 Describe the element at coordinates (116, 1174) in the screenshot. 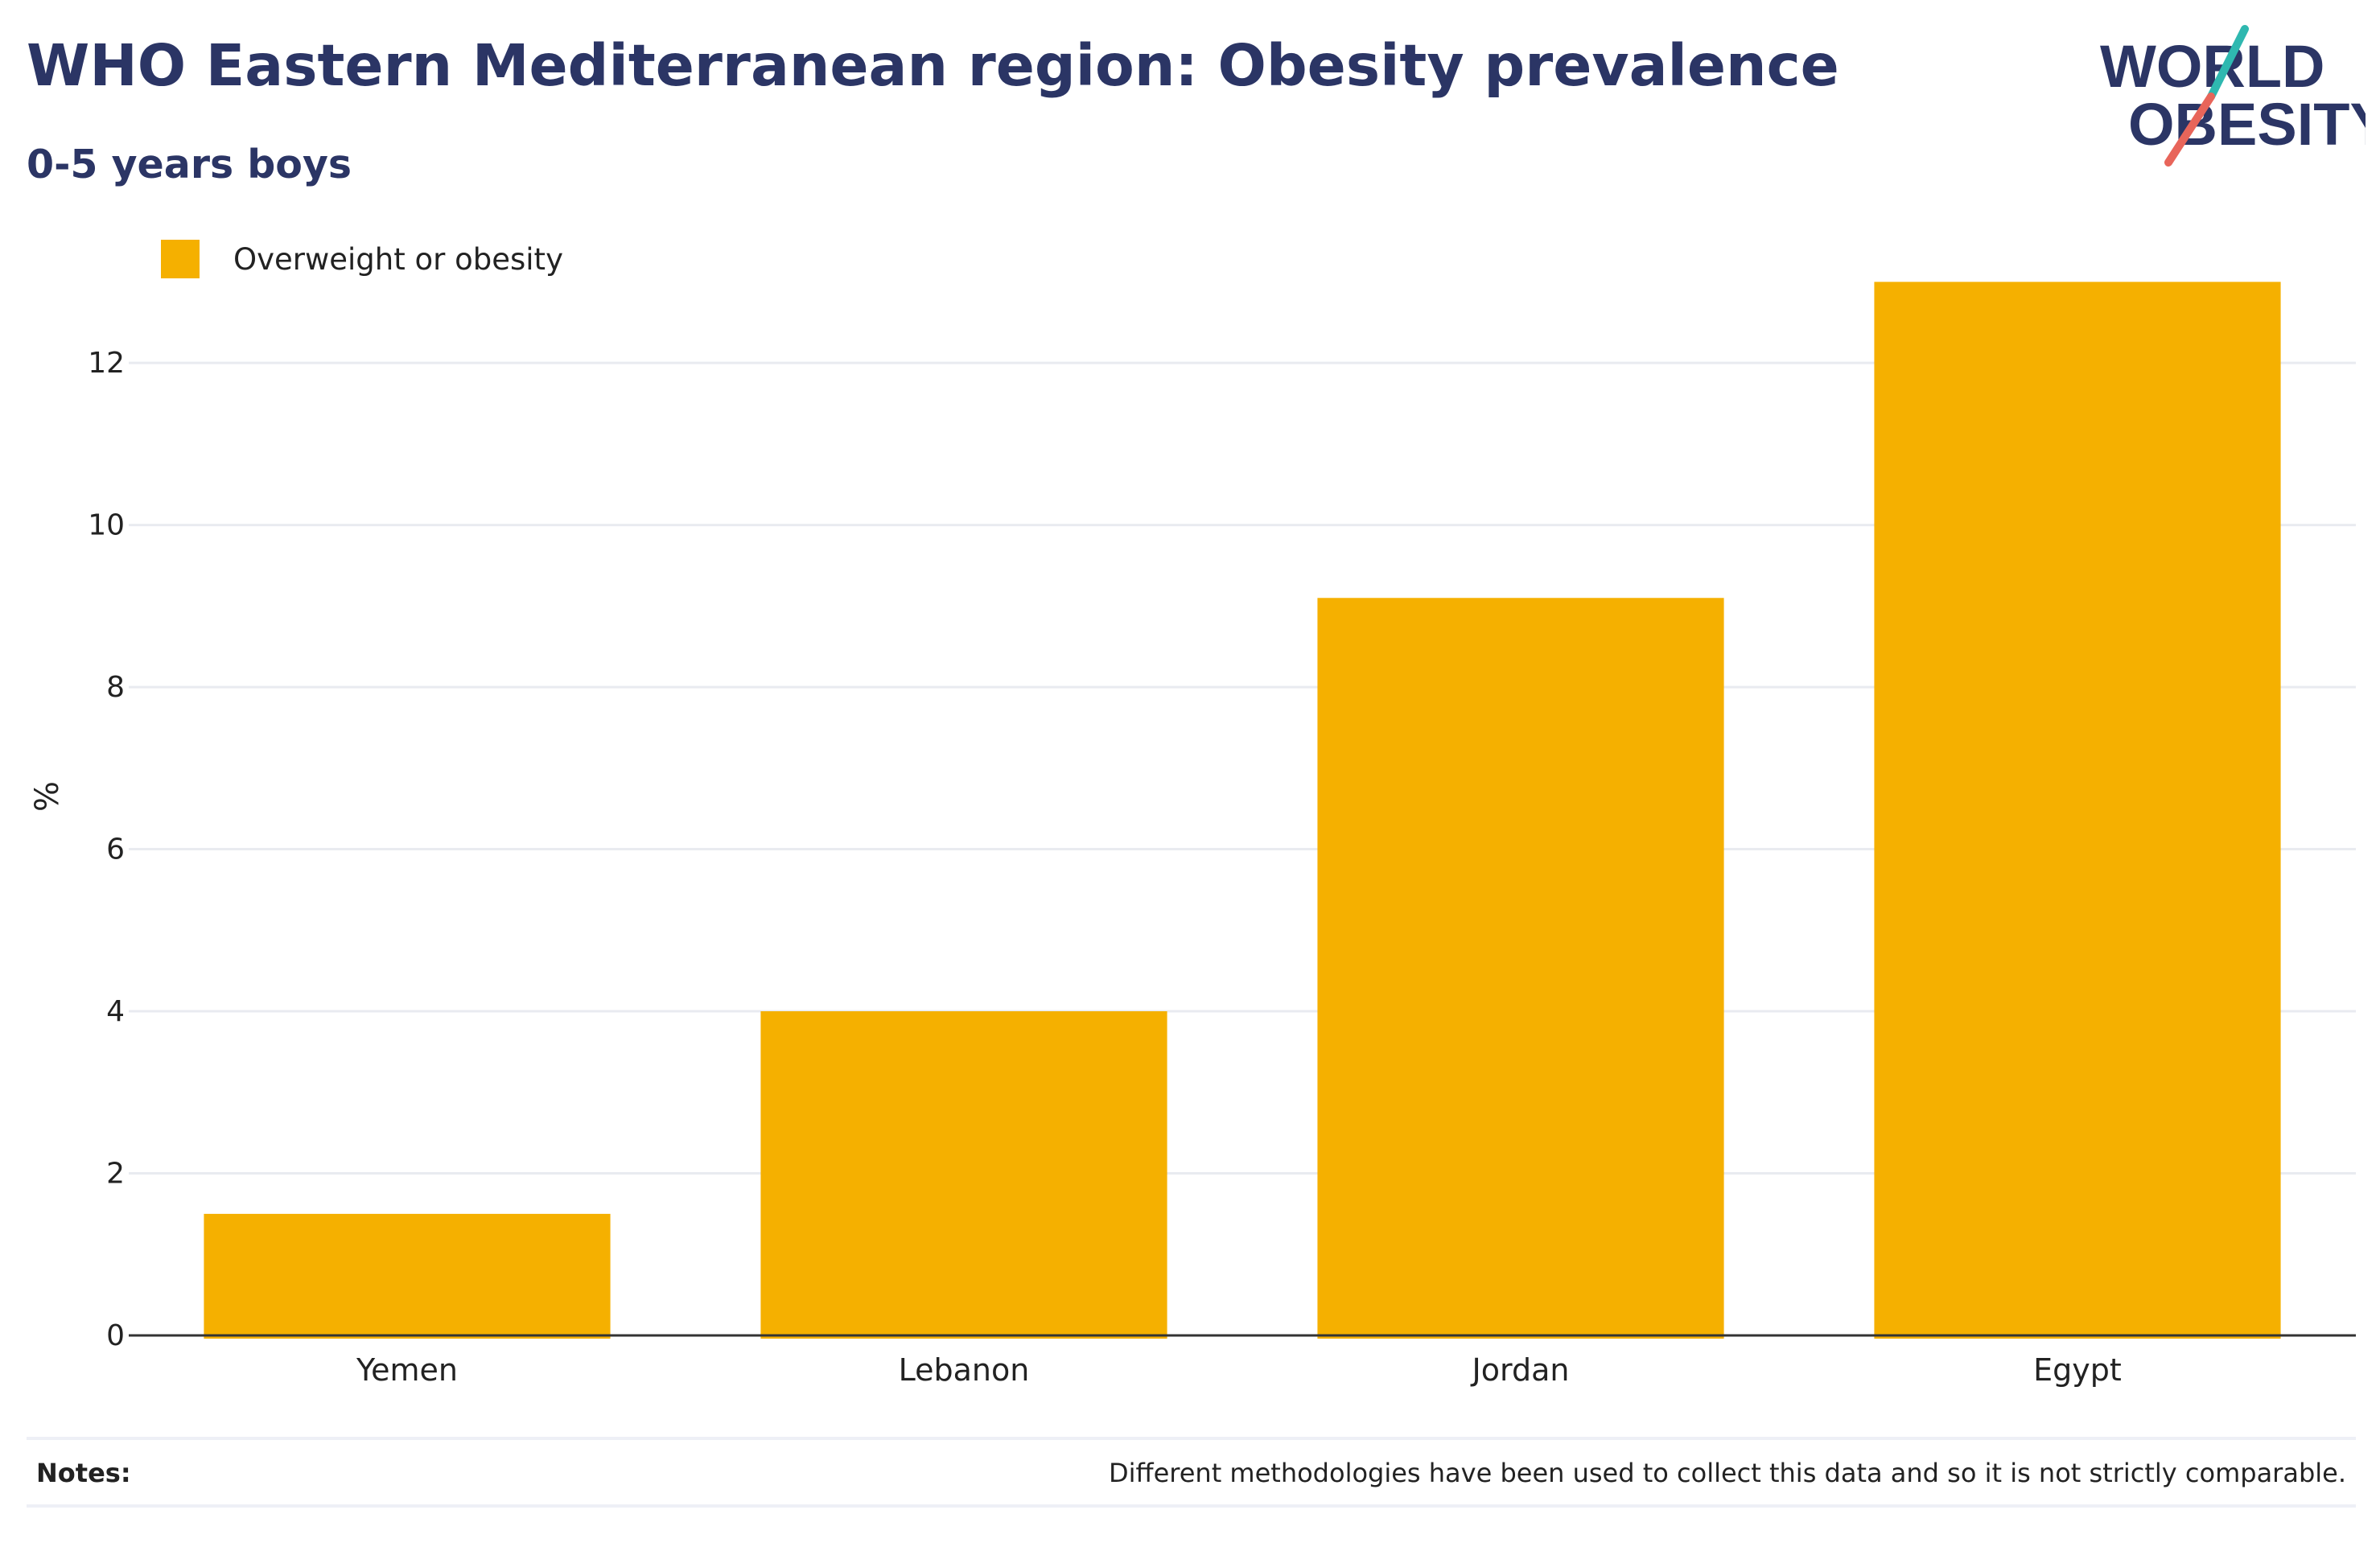

I see `y-tick-label: 2` at that location.